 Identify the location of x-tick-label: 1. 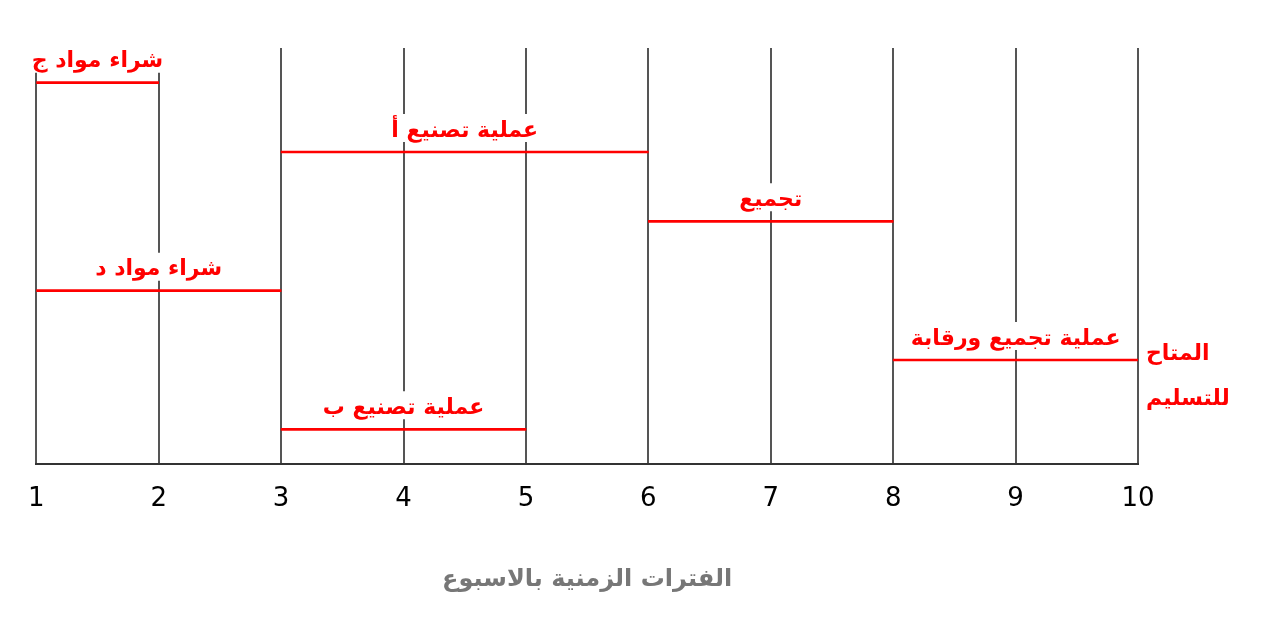
(36, 497).